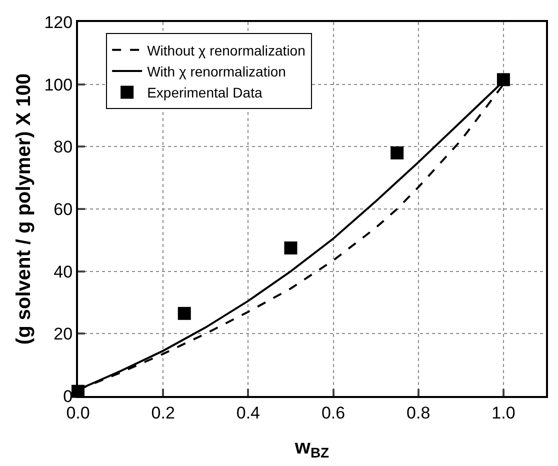  I want to click on x-tick-label: 0.6, so click(333, 412).